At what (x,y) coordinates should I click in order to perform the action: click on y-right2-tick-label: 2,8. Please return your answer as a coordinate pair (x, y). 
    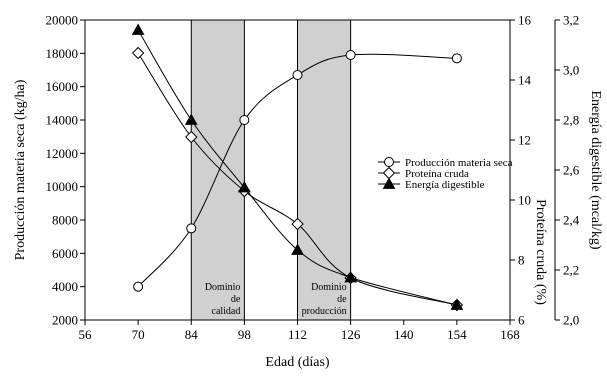
    Looking at the image, I should click on (571, 120).